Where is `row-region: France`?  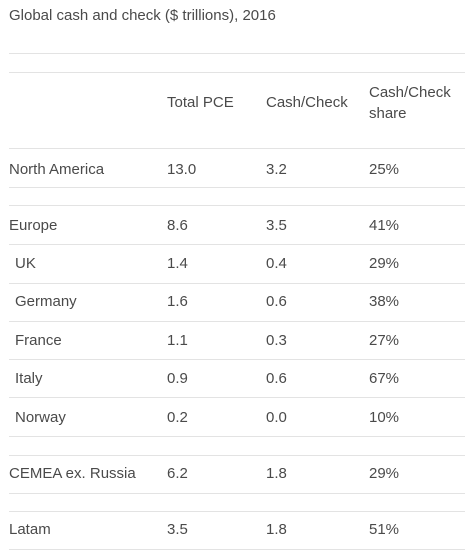
row-region: France is located at coordinates (38, 340).